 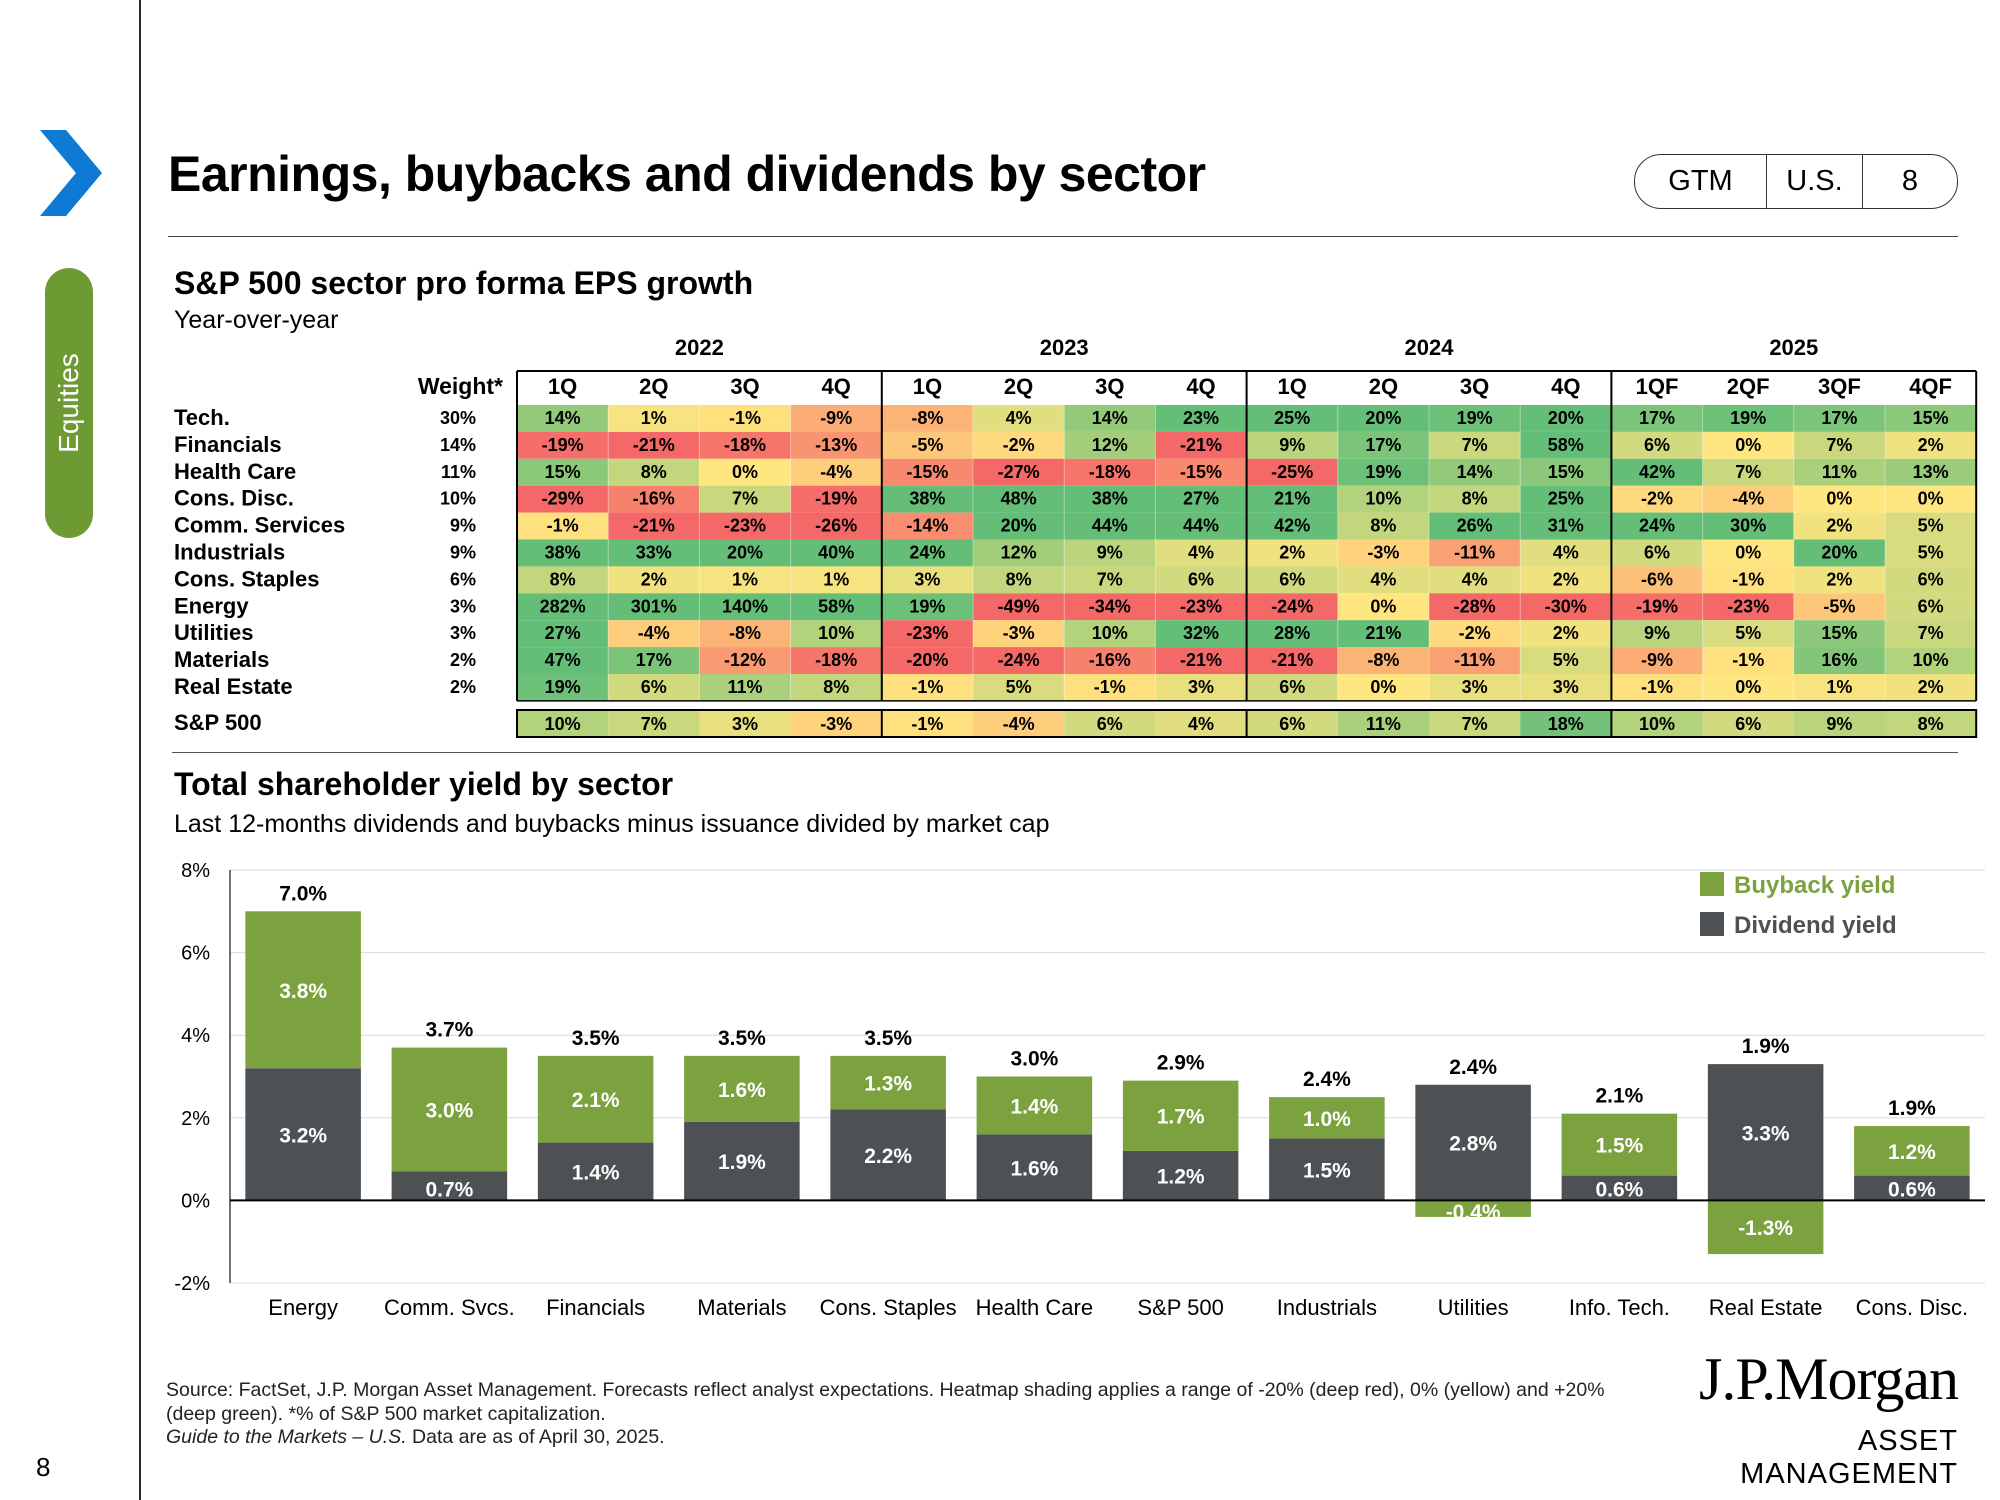 I want to click on heatmap-cell-value: 10%, so click(x=1931, y=660).